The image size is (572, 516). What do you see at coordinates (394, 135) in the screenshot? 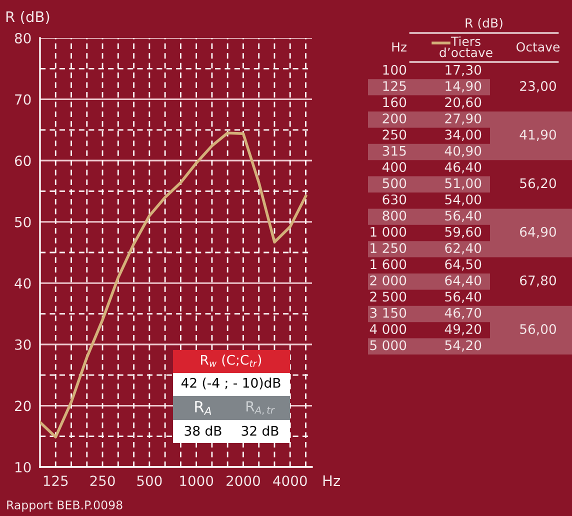
I see `text: 250` at bounding box center [394, 135].